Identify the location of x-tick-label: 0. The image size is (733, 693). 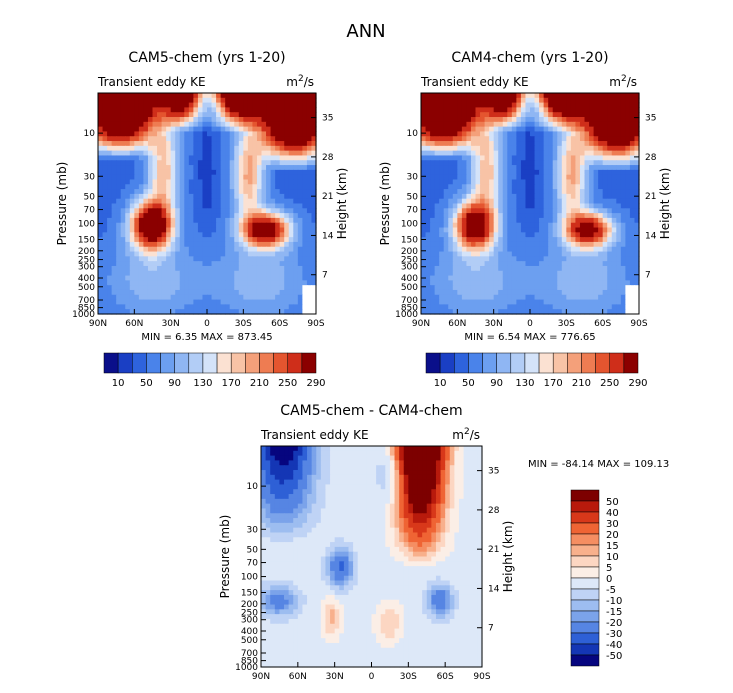
(207, 324).